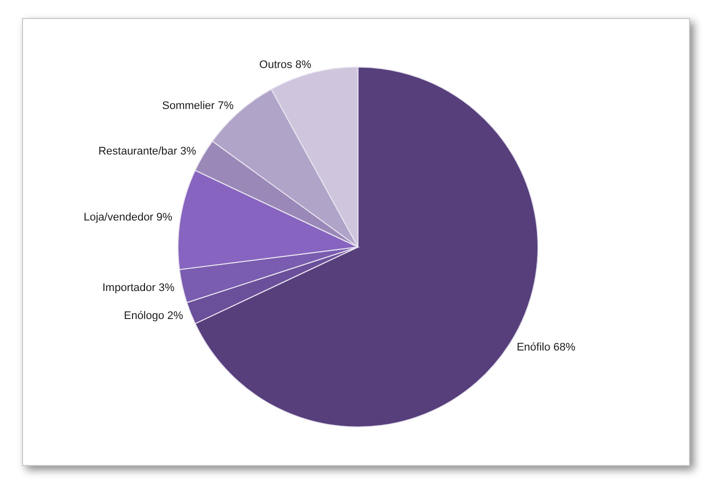 The height and width of the screenshot is (488, 709). What do you see at coordinates (285, 64) in the screenshot?
I see `slice-label: Outros 8%` at bounding box center [285, 64].